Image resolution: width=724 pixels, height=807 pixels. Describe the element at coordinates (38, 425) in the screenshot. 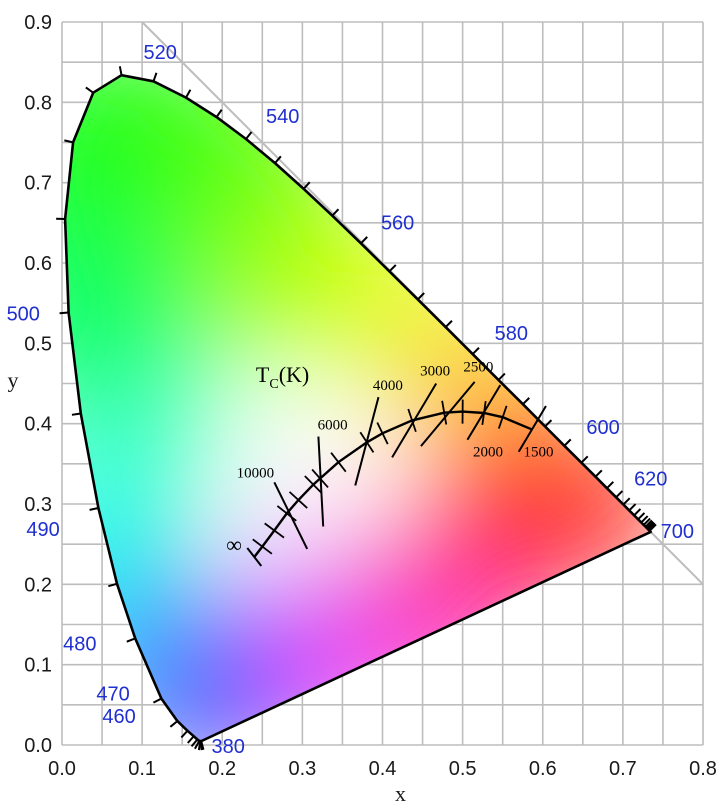

I see `y-tick-label: 0.4` at that location.